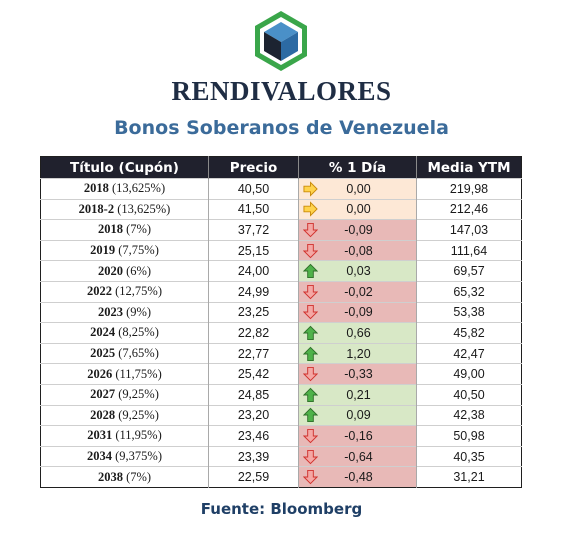  What do you see at coordinates (110, 311) in the screenshot?
I see `bond-year: 2023` at bounding box center [110, 311].